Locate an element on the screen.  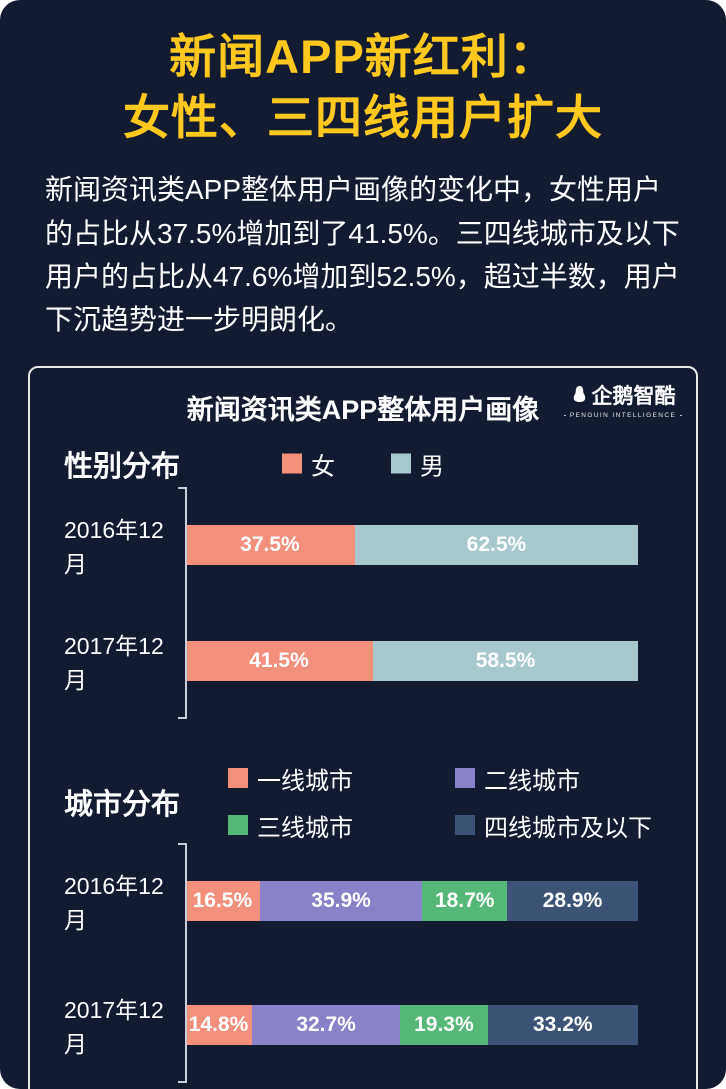
bar-row: 2017年12月 14.8% 32.7% 19.3% 33.2% is located at coordinates (351, 1025).